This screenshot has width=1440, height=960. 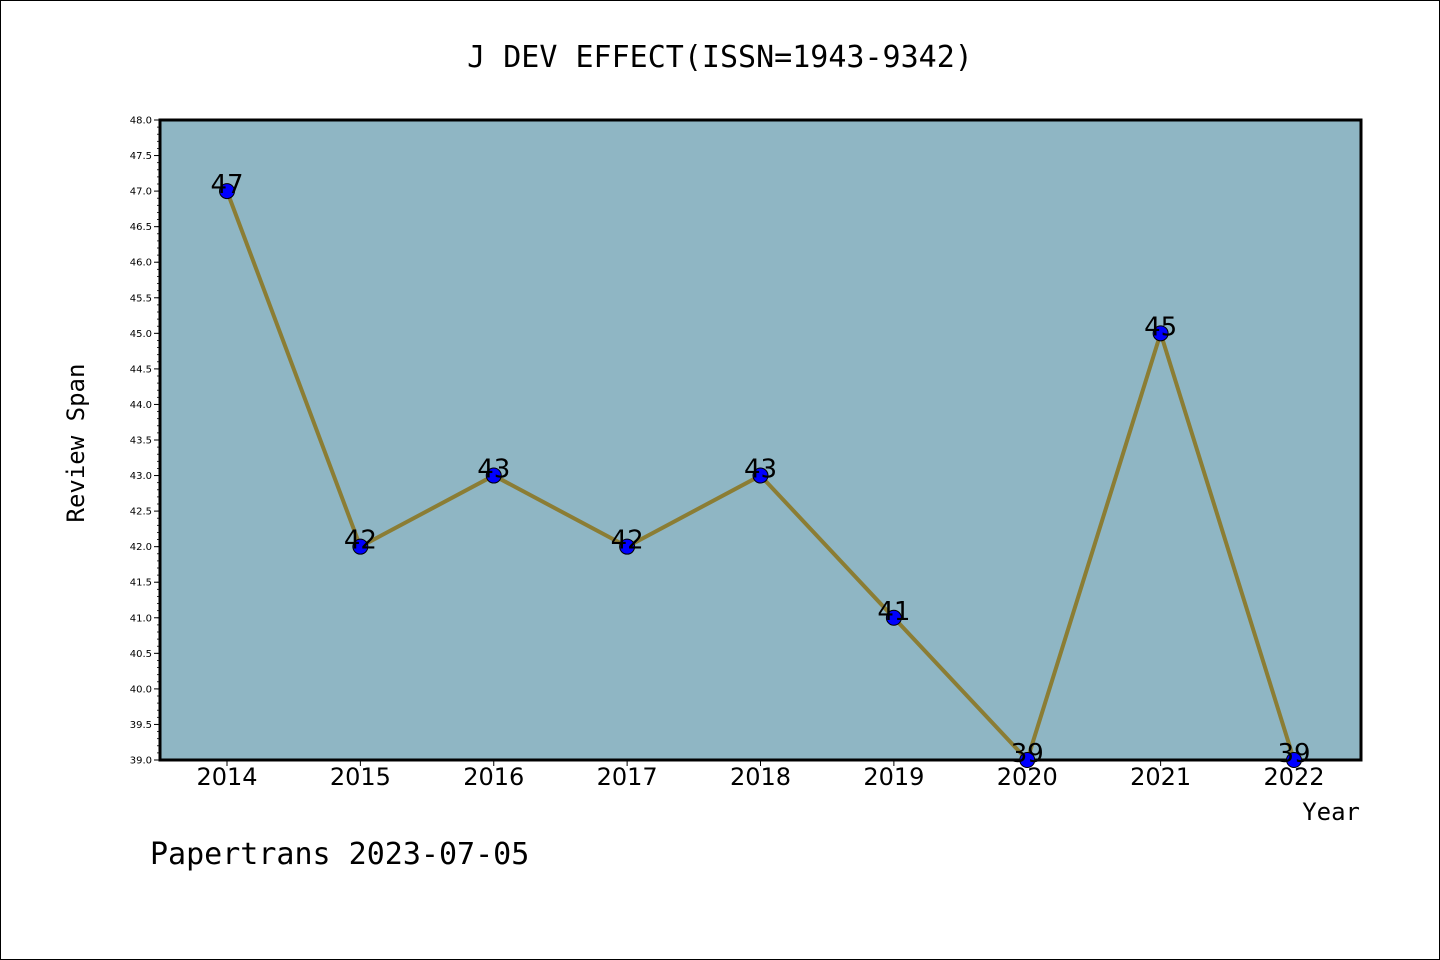 What do you see at coordinates (141, 512) in the screenshot?
I see `y-tick-label: 42.5` at bounding box center [141, 512].